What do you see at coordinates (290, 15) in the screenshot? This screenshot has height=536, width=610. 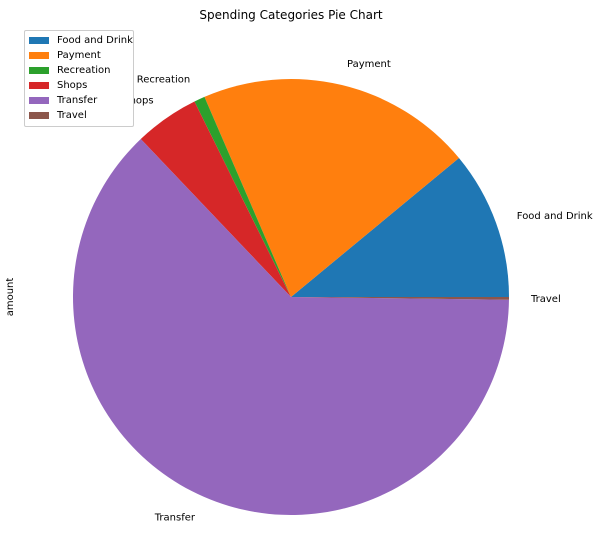 I see `chart-title: Spending Categories Pie Chart` at bounding box center [290, 15].